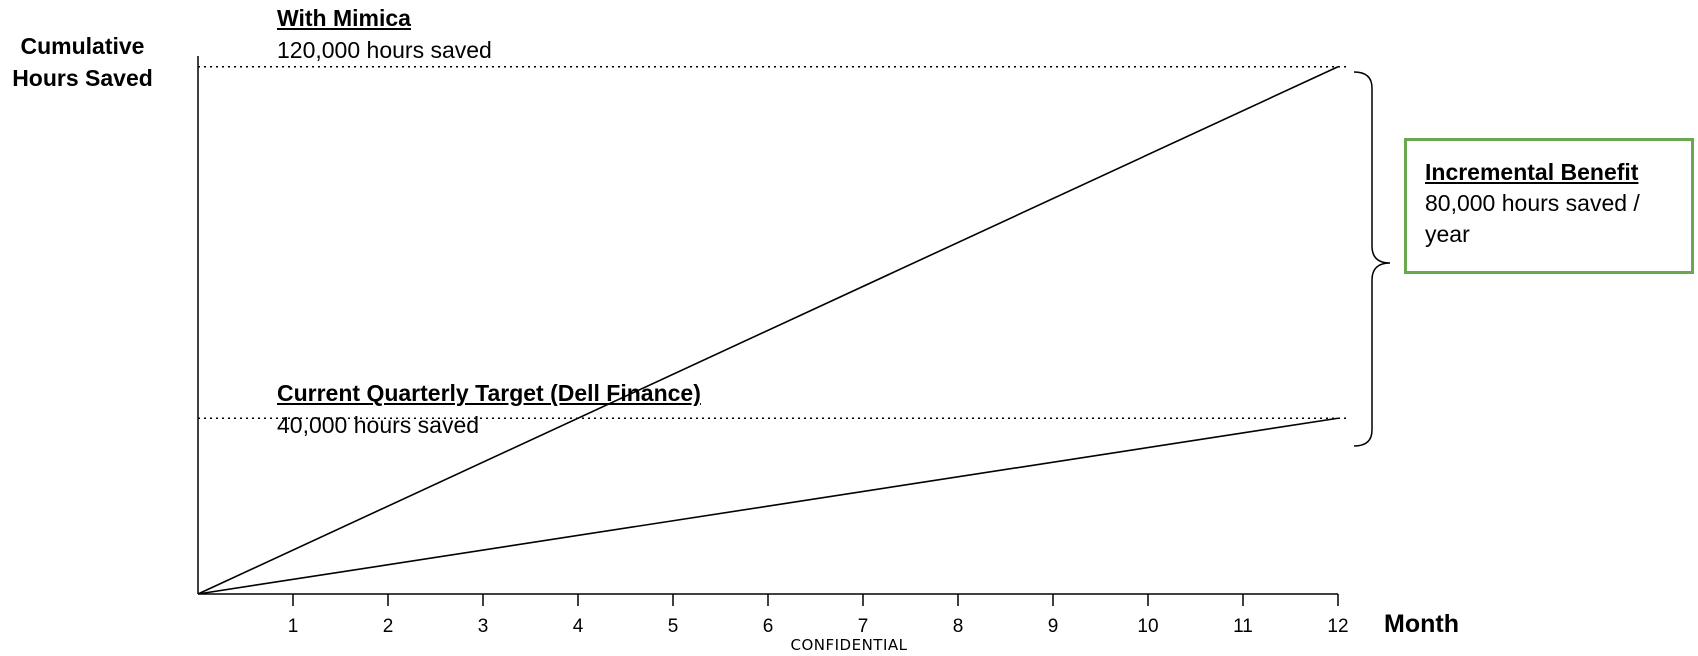 The height and width of the screenshot is (656, 1698). I want to click on benefit-title: Incremental Benefit, so click(1532, 172).